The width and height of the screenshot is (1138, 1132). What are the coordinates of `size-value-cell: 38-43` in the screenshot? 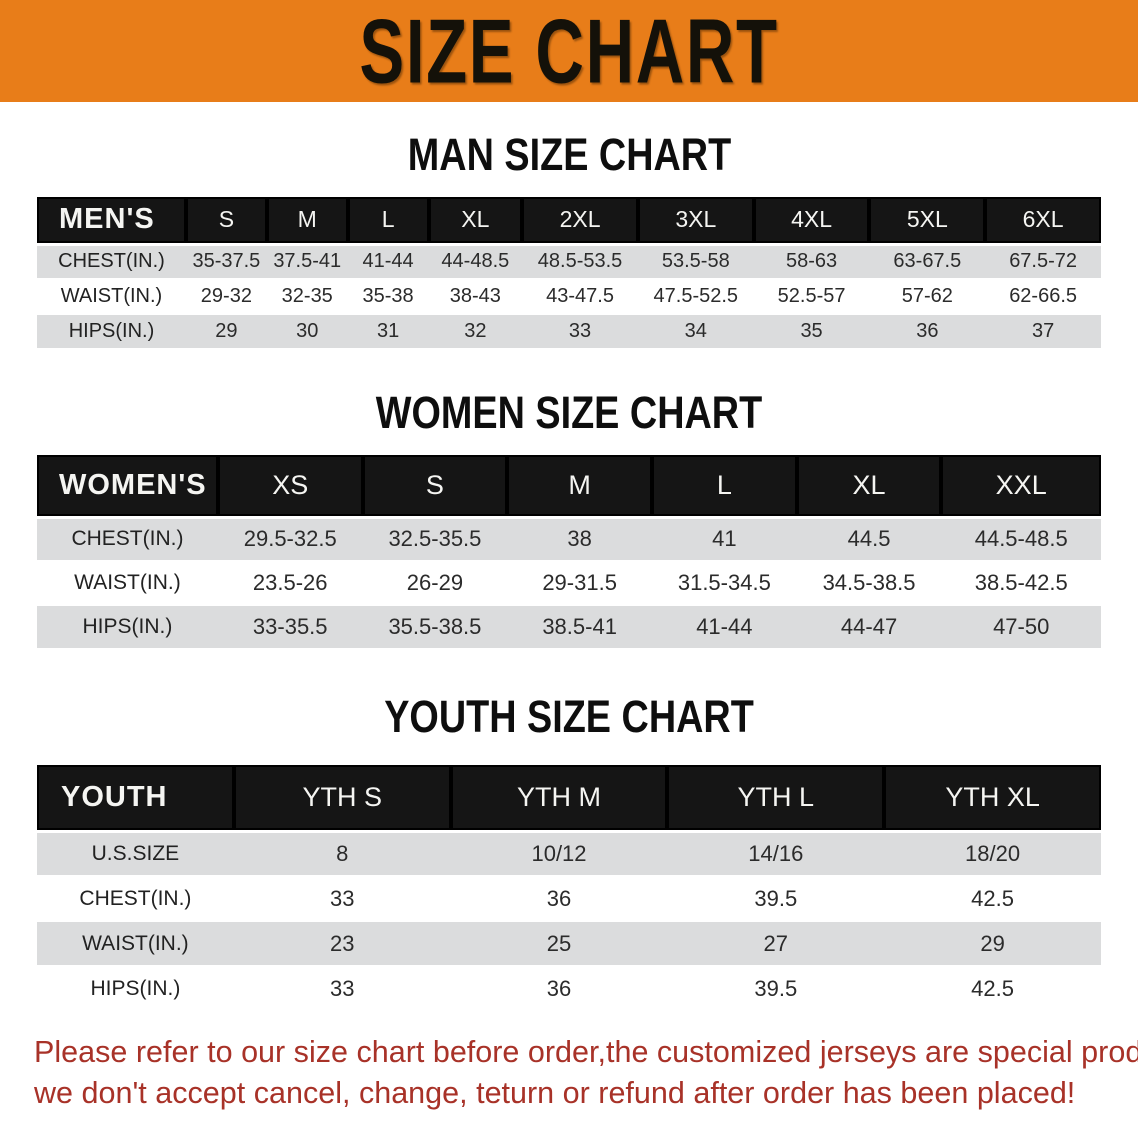 It's located at (475, 297).